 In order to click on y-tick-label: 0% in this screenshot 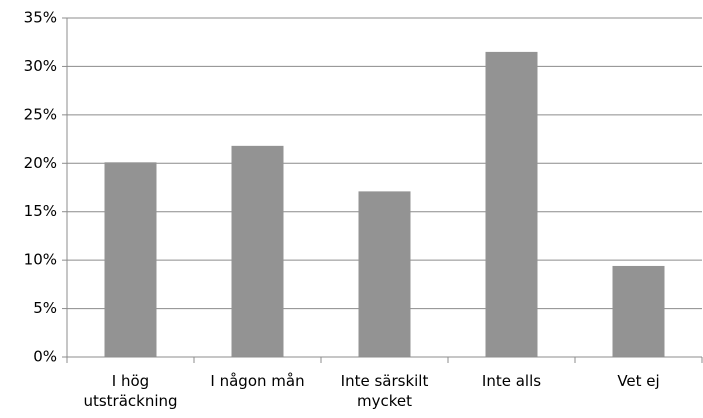, I will do `click(45, 357)`.